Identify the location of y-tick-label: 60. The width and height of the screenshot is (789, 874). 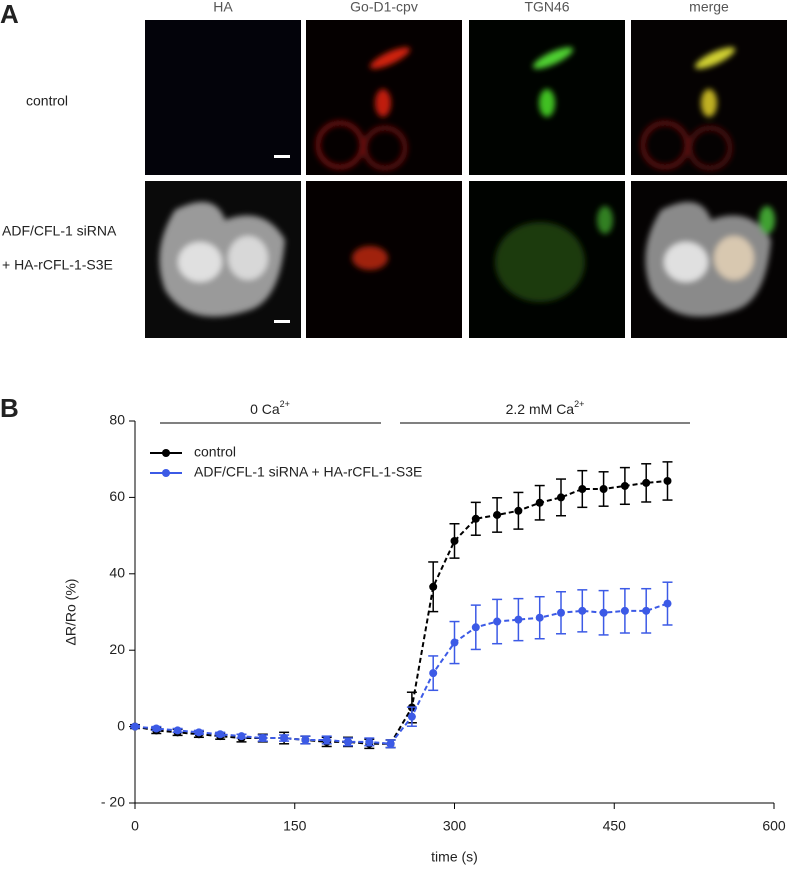
(117, 496).